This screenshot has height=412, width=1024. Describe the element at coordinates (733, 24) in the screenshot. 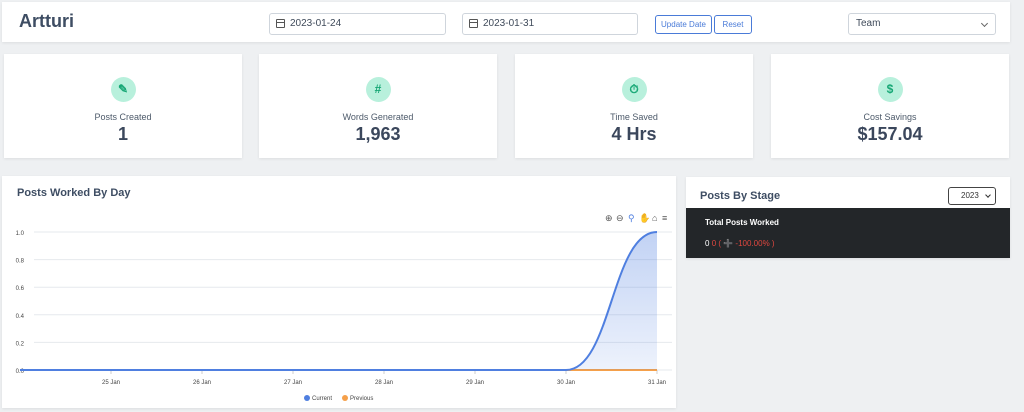

I see `reset-button: Reset` at that location.